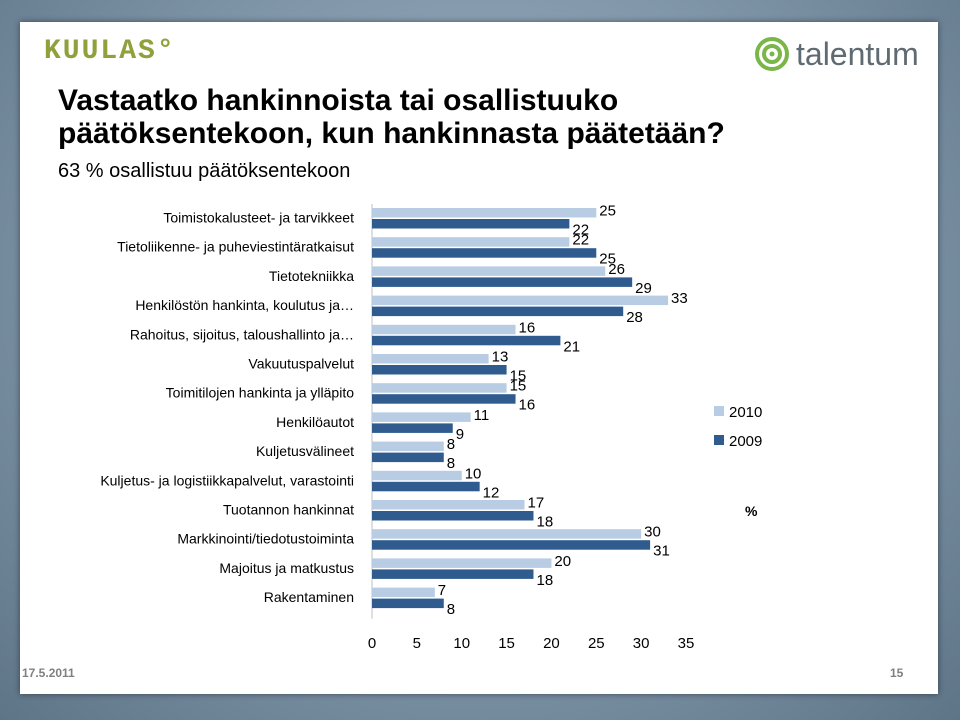 The width and height of the screenshot is (960, 720). I want to click on data-label-2010: 13, so click(500, 357).